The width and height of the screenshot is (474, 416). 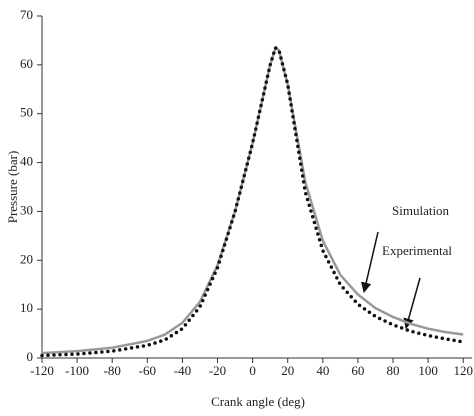 I want to click on y-tick-label: 70, so click(x=26, y=14).